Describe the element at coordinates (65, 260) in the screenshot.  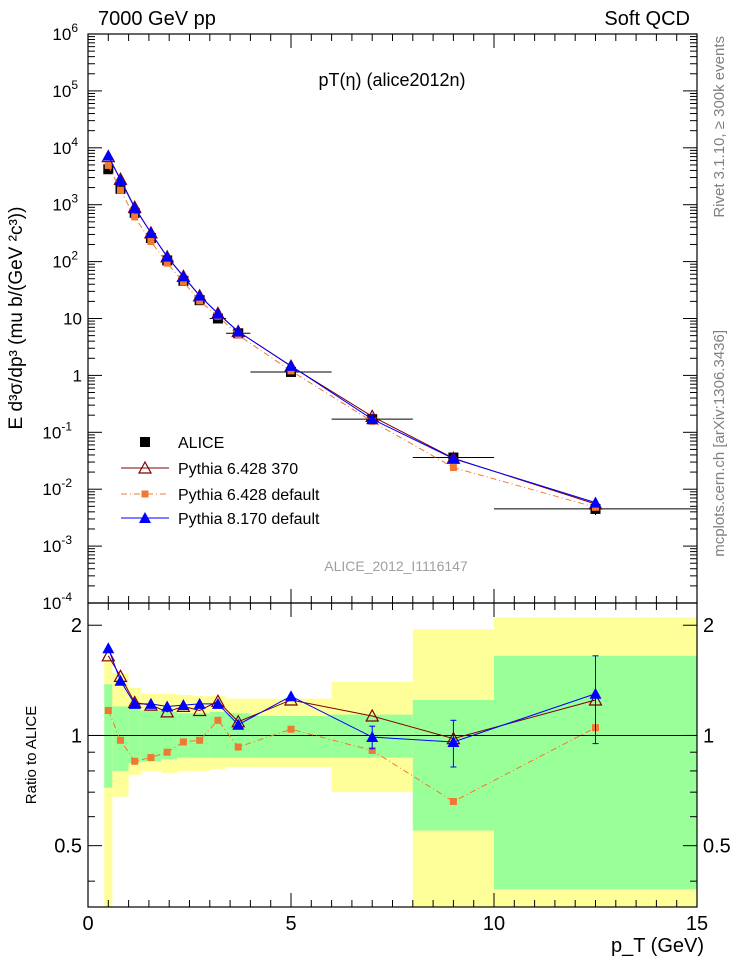
I see `y-tick-label-main: 10²` at that location.